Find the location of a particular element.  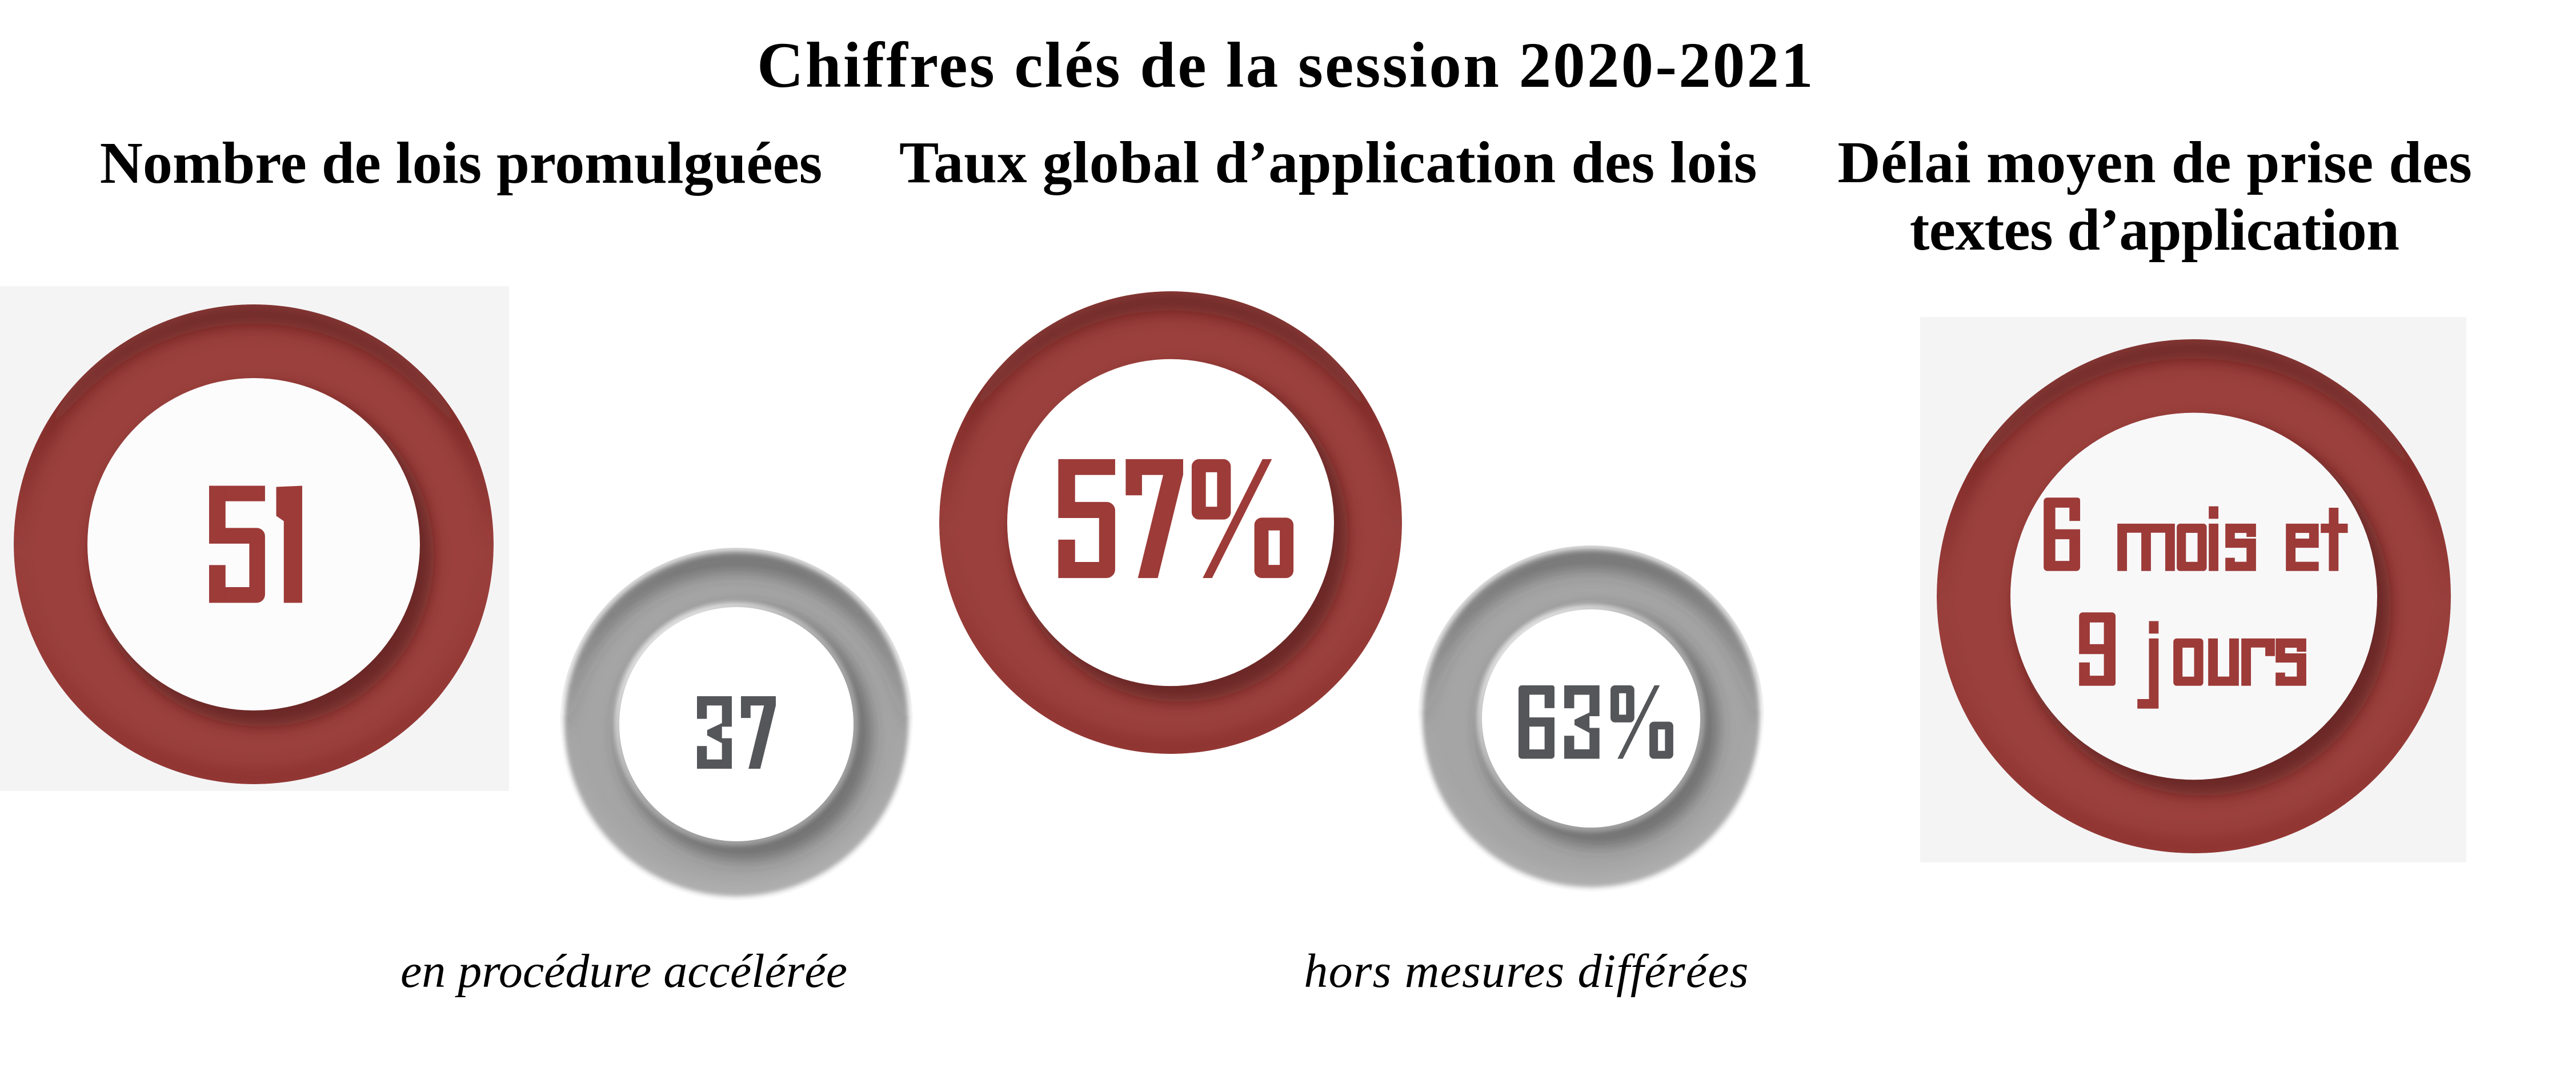

svg-text: Délai moyen de prise des is located at coordinates (2155, 162).